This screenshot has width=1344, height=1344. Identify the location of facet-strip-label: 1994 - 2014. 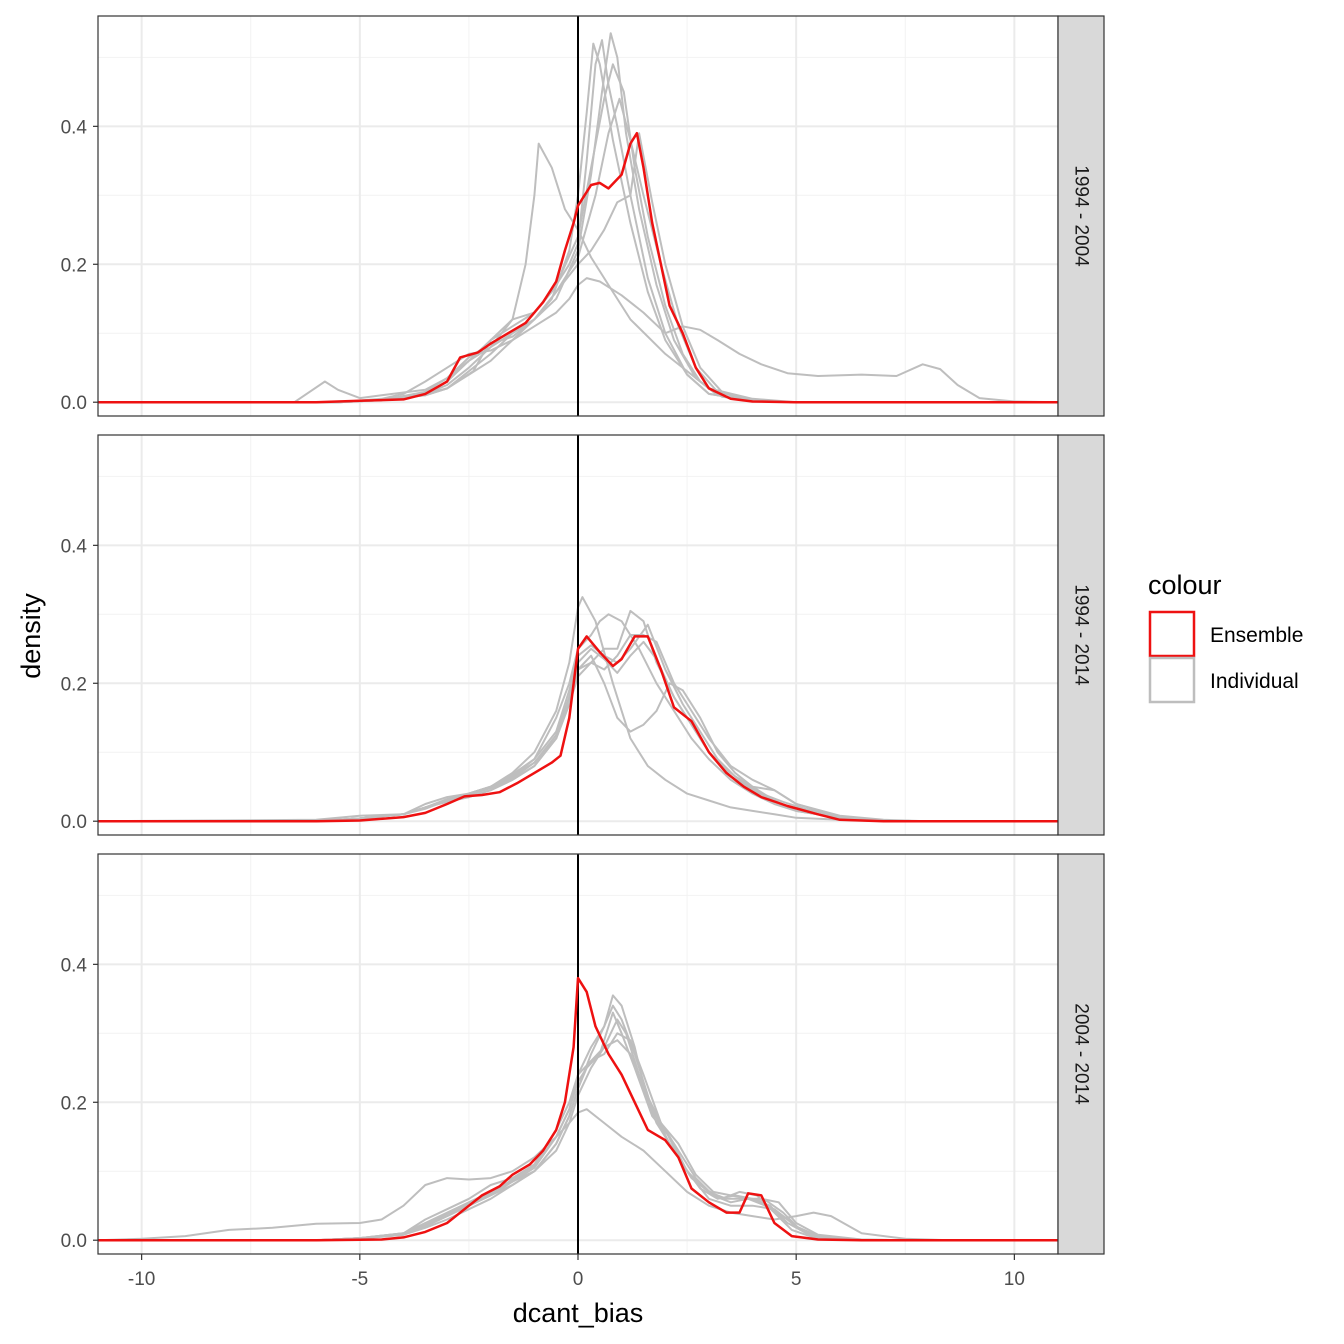
(1081, 635).